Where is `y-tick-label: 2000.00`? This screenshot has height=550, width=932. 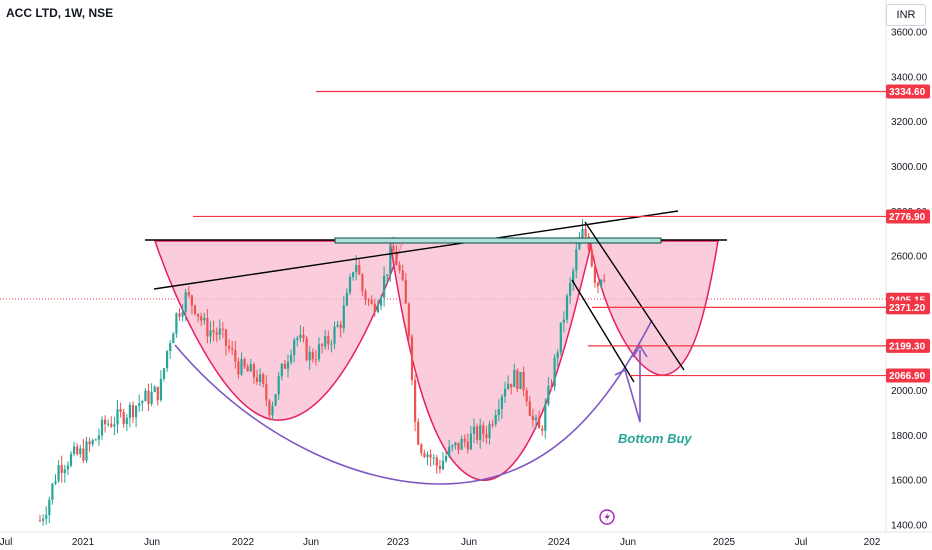 y-tick-label: 2000.00 is located at coordinates (909, 391).